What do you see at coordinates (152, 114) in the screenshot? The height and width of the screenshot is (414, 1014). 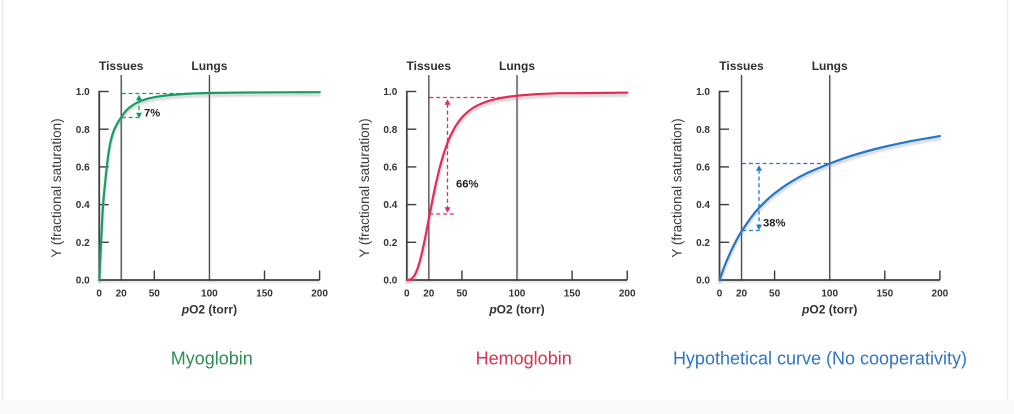 I see `svg-text: 7%` at bounding box center [152, 114].